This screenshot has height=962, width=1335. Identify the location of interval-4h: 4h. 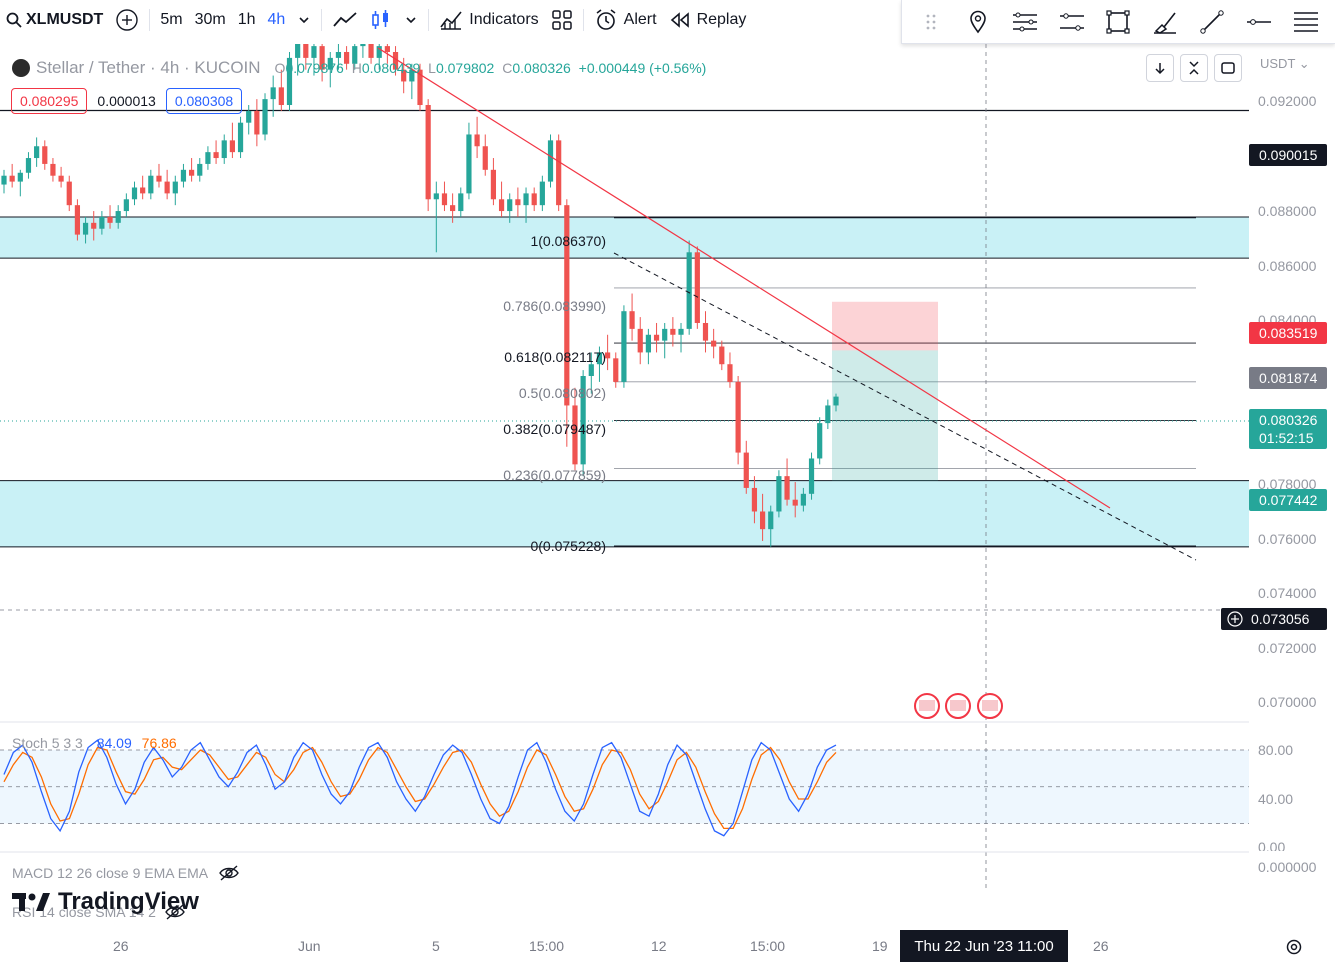
(276, 19).